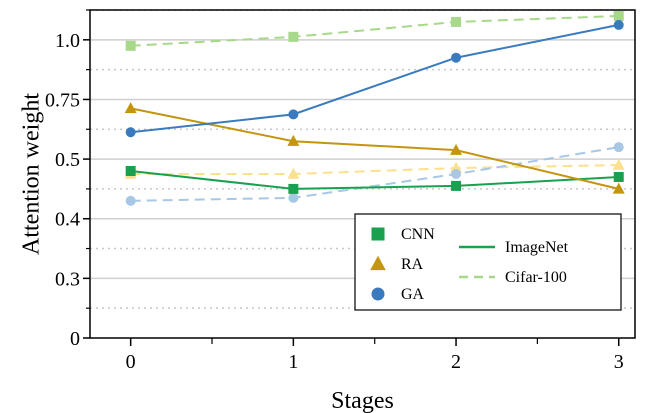  What do you see at coordinates (362, 400) in the screenshot?
I see `x-axis-label: Stages` at bounding box center [362, 400].